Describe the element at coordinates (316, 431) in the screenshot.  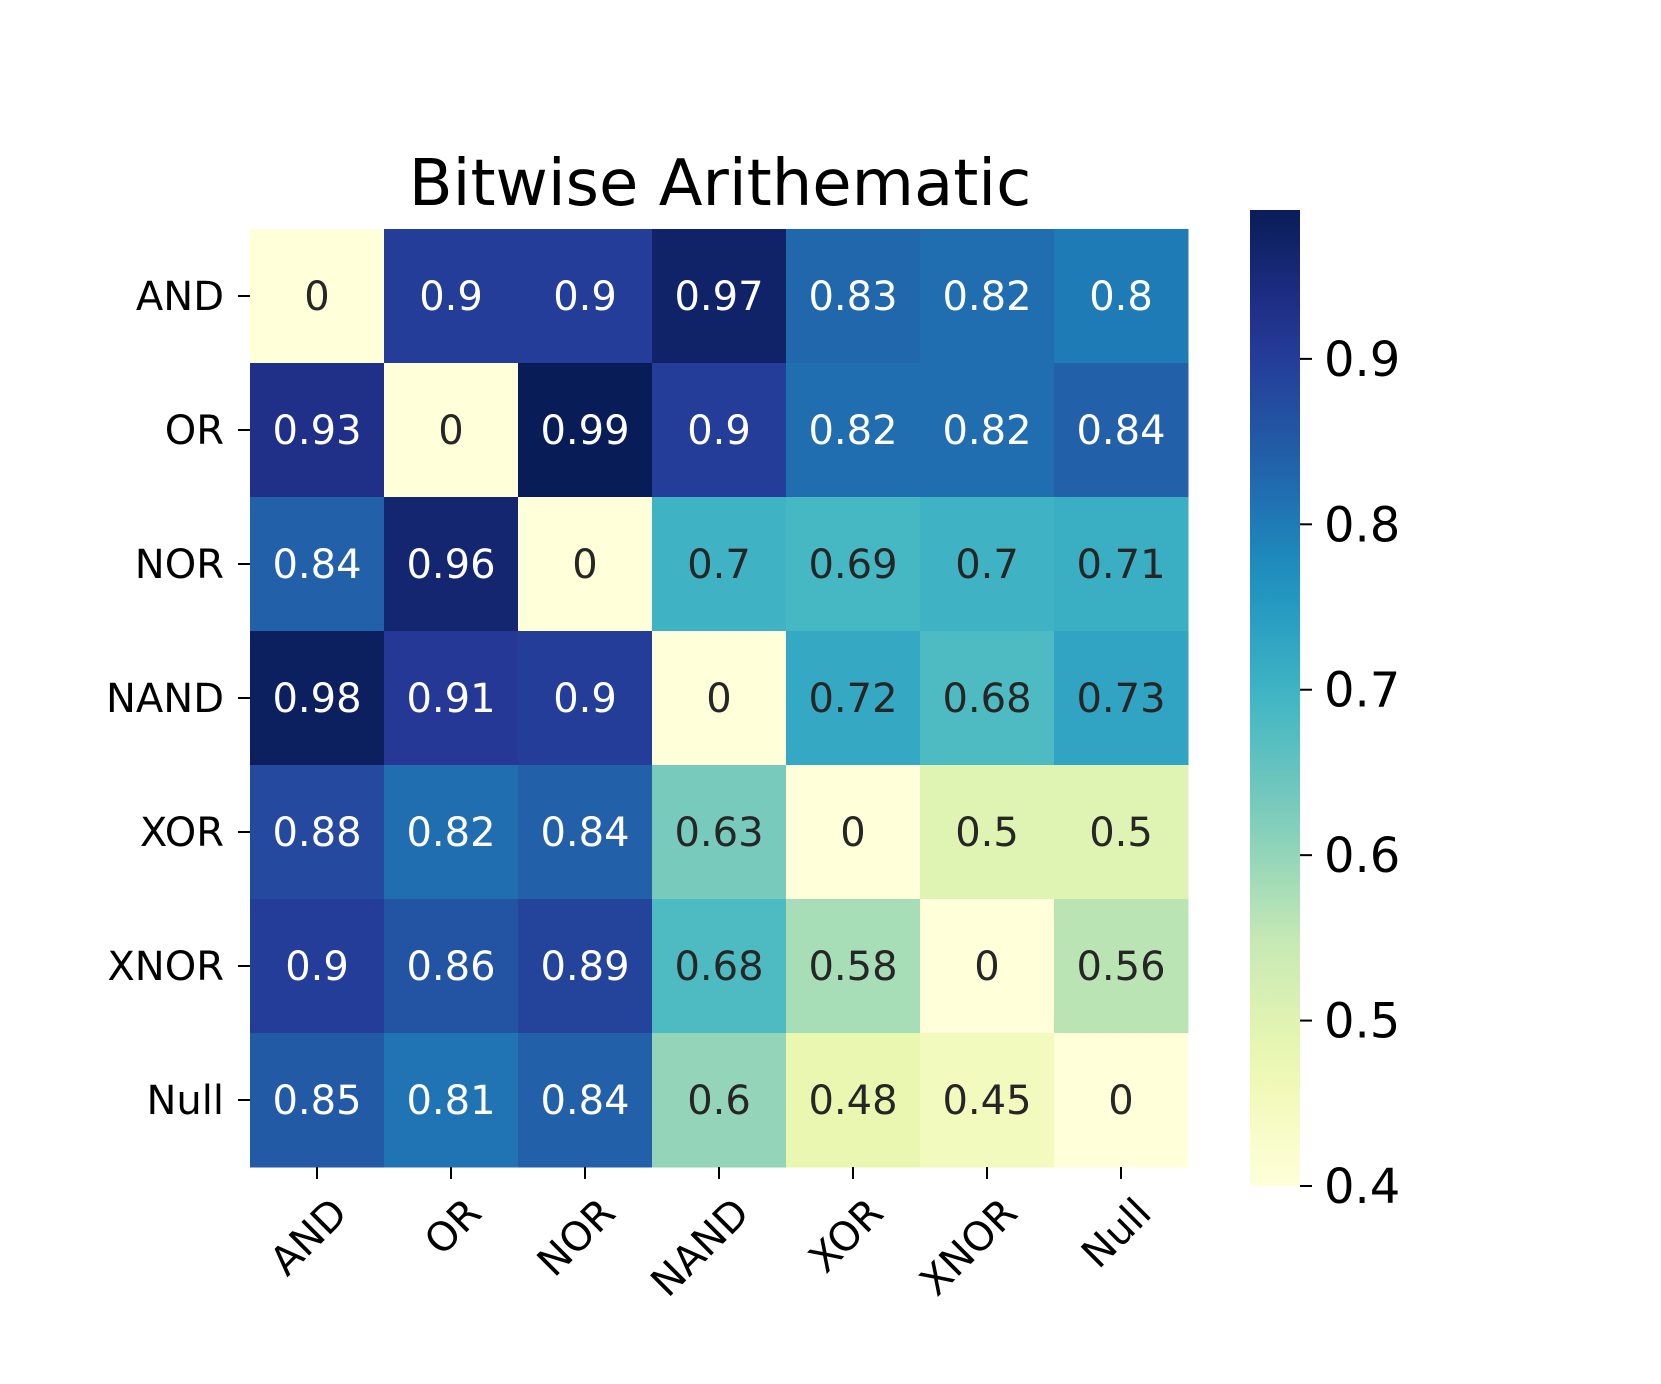
I see `cell-label-or-and: 0.93` at that location.